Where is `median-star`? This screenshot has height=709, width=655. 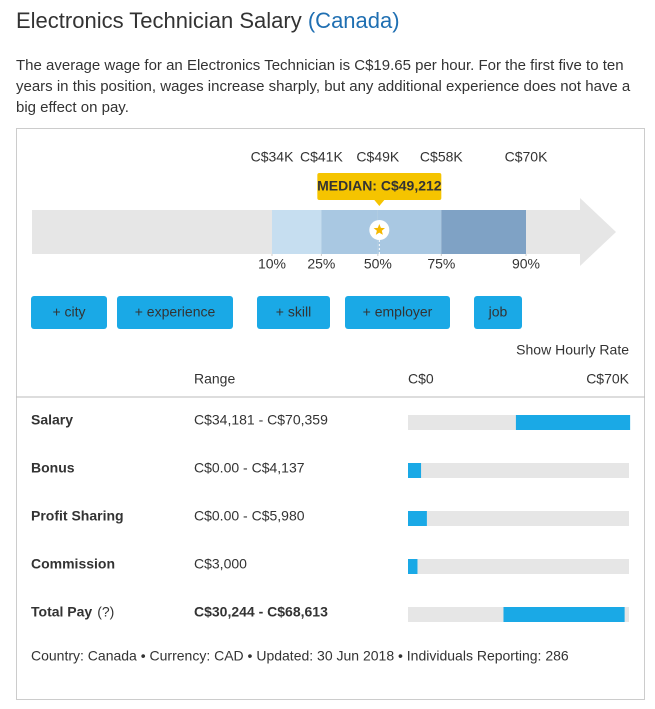
median-star is located at coordinates (379, 229).